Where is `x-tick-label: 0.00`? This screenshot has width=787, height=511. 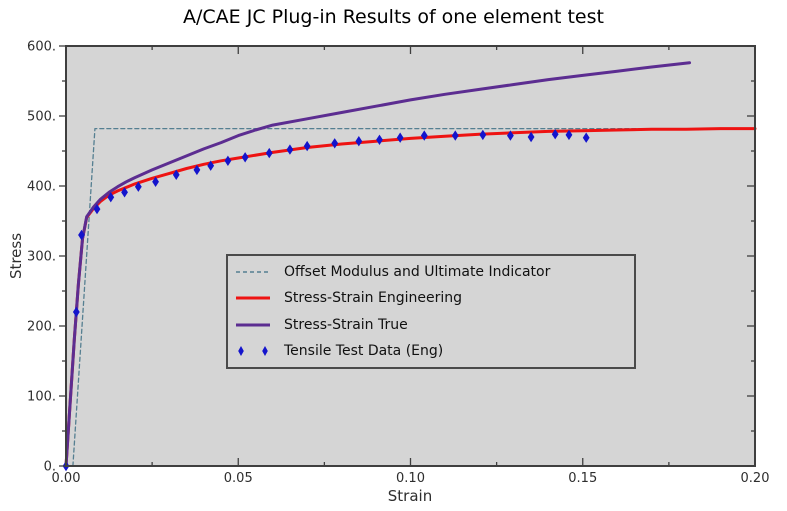
x-tick-label: 0.00 is located at coordinates (66, 478).